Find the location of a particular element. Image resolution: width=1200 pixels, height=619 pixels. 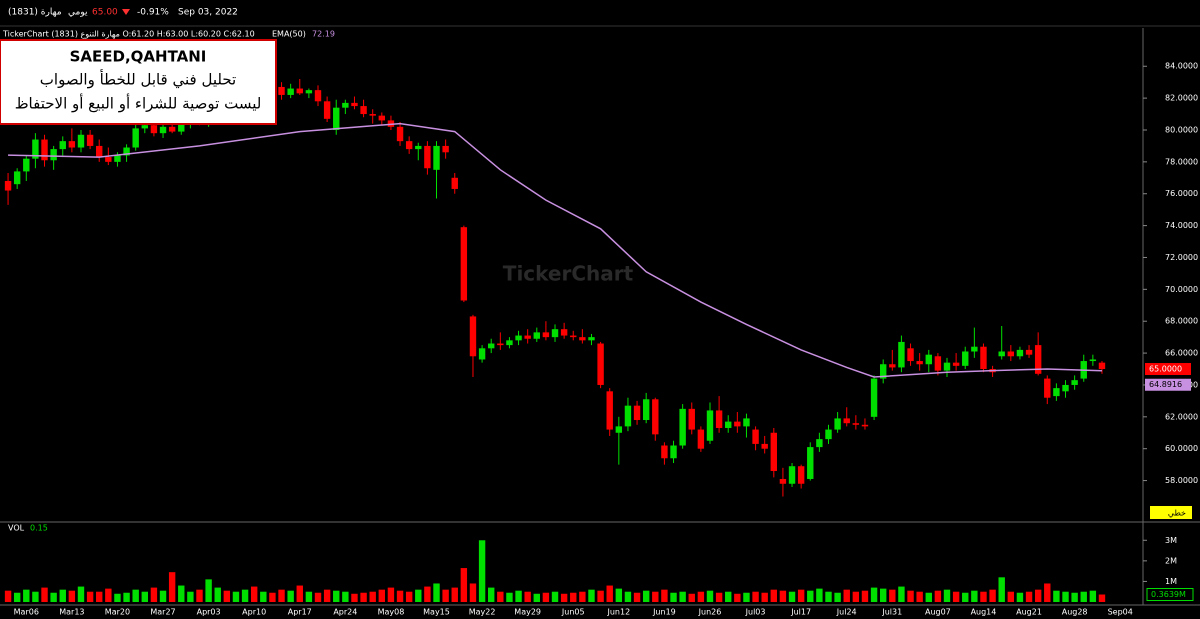

volume-tick-label: 2M is located at coordinates (1171, 560).